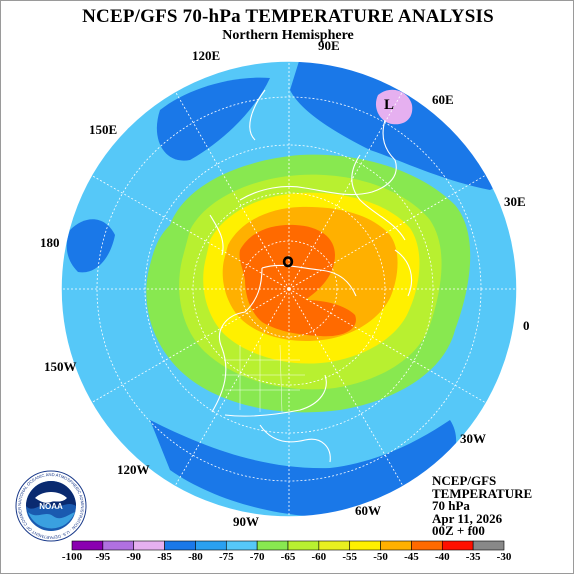  What do you see at coordinates (226, 557) in the screenshot?
I see `colorbar-tick-label: -75` at bounding box center [226, 557].